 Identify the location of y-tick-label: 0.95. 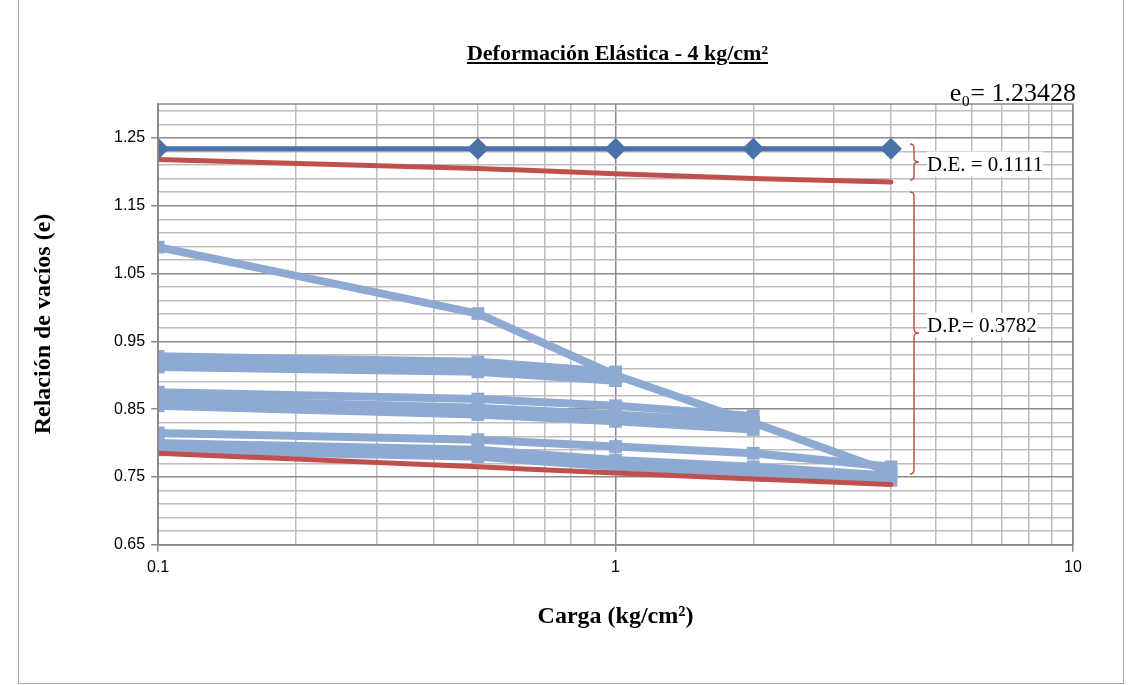
(130, 340).